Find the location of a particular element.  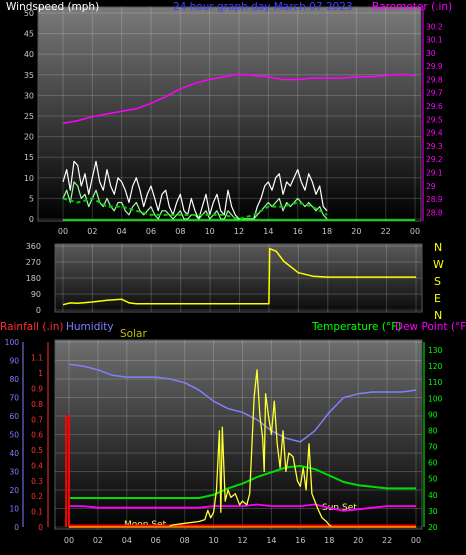

humidity-y-tick-label: 100 is located at coordinates (12, 342).